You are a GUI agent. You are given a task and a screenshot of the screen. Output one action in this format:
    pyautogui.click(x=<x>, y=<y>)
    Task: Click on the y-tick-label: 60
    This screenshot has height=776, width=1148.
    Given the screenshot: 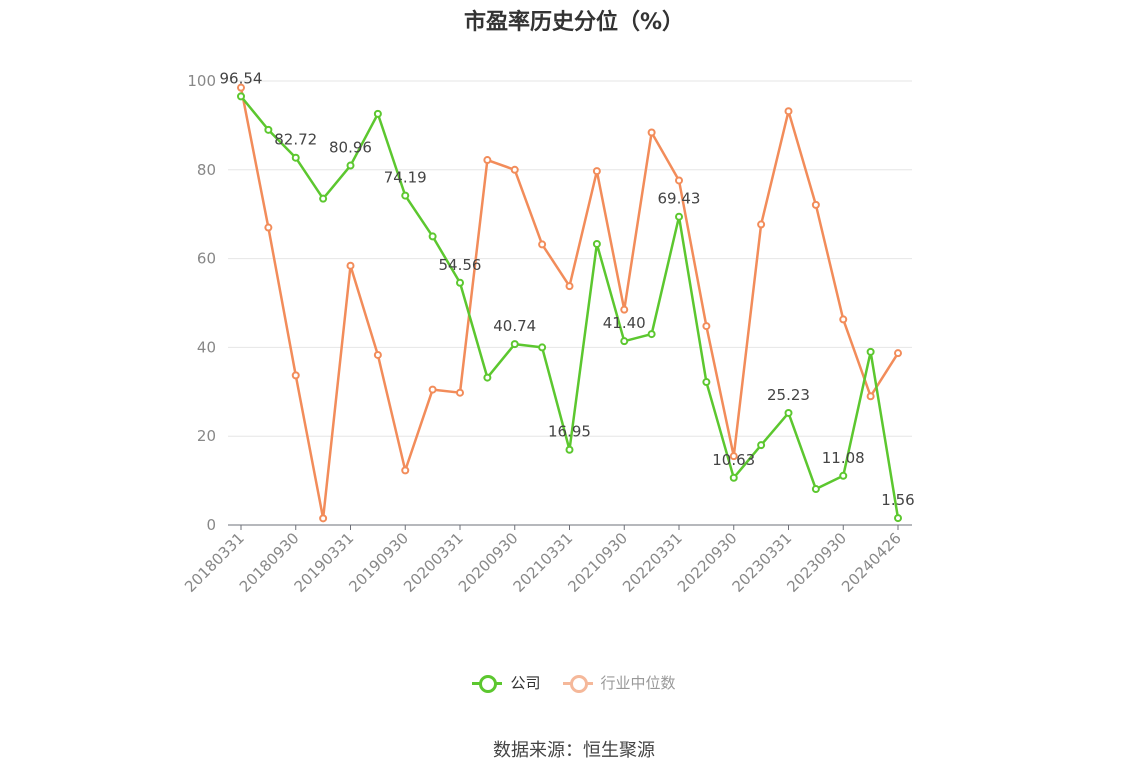 What is the action you would take?
    pyautogui.click(x=206, y=259)
    